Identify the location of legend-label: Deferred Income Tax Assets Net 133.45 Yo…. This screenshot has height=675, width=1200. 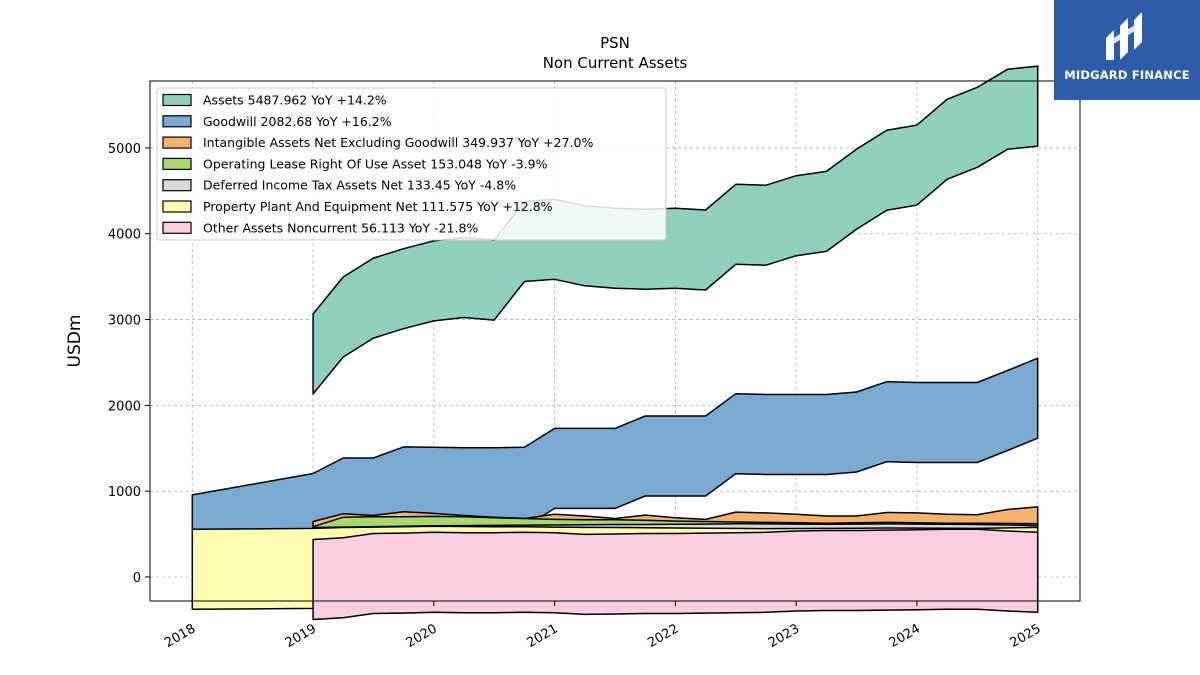
(359, 185).